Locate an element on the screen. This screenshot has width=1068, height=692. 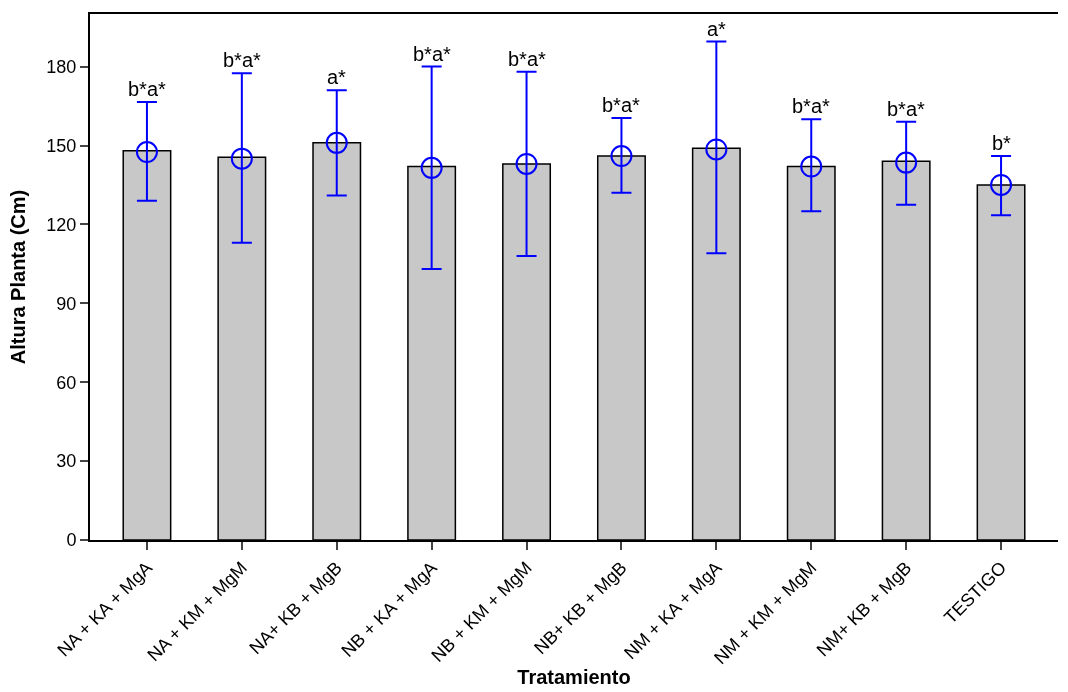
y-tick-label: 150 is located at coordinates (61, 145).